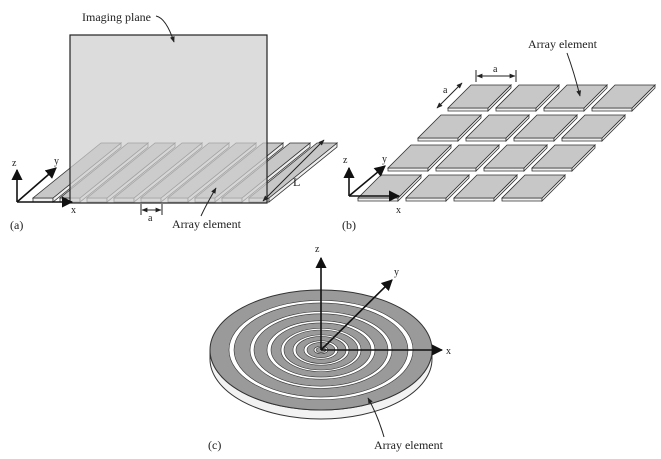  Describe the element at coordinates (449, 95) in the screenshot. I see `dimension-a-side-line` at that location.